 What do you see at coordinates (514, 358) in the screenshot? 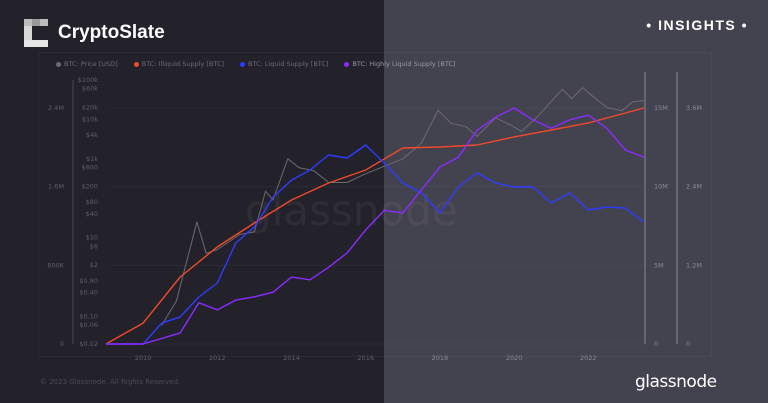
I see `x-tick-label: 2020` at bounding box center [514, 358].